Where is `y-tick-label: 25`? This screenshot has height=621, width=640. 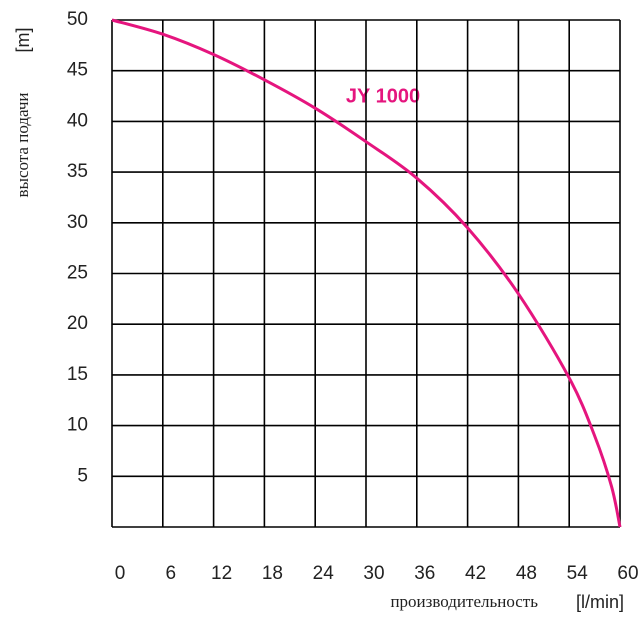
y-tick-label: 25 is located at coordinates (77, 273).